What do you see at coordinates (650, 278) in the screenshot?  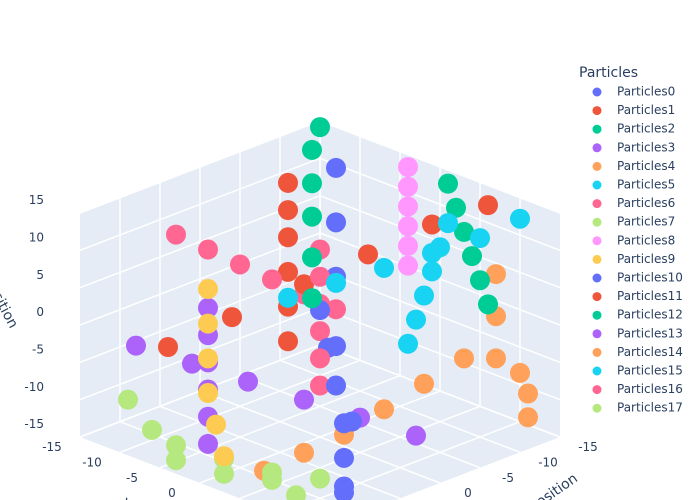 I see `legend-label: Particles10` at bounding box center [650, 278].